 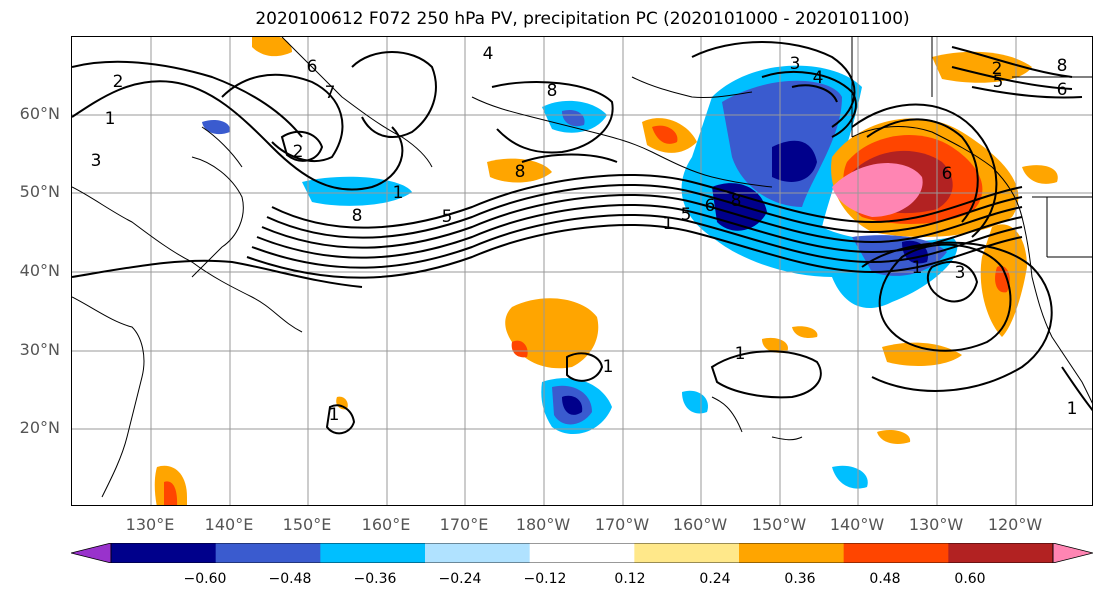 What do you see at coordinates (936, 524) in the screenshot?
I see `lon-label-130w: 130°W` at bounding box center [936, 524].